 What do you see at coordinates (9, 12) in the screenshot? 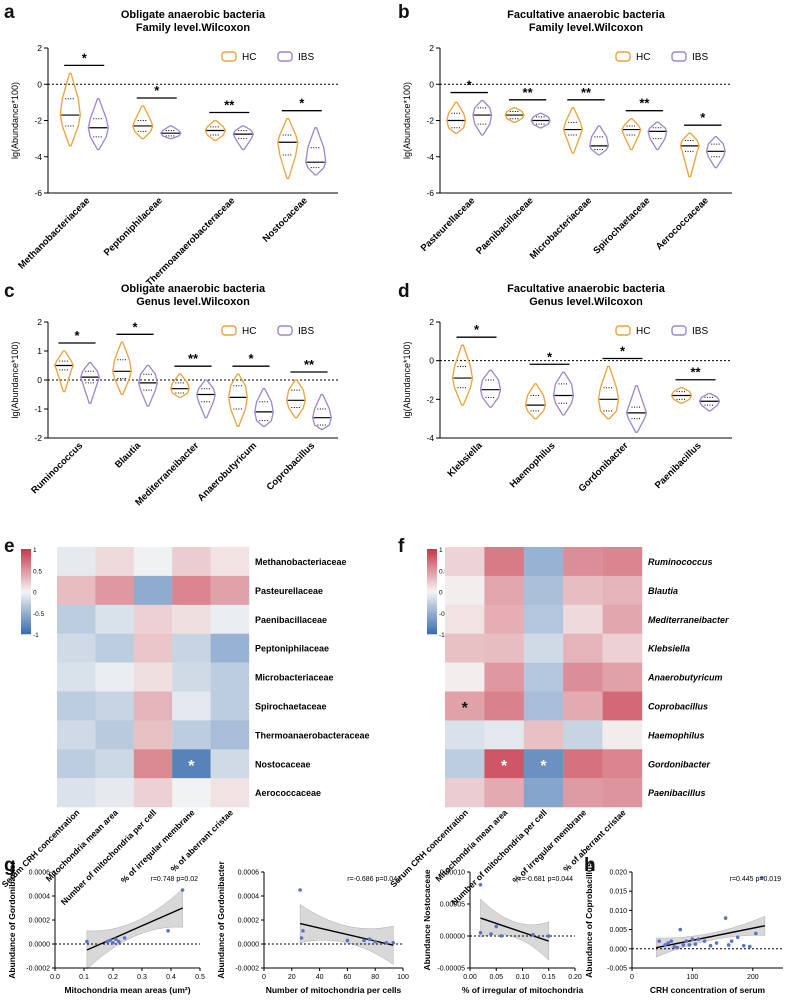
I see `panel-letter-a: a` at bounding box center [9, 12].